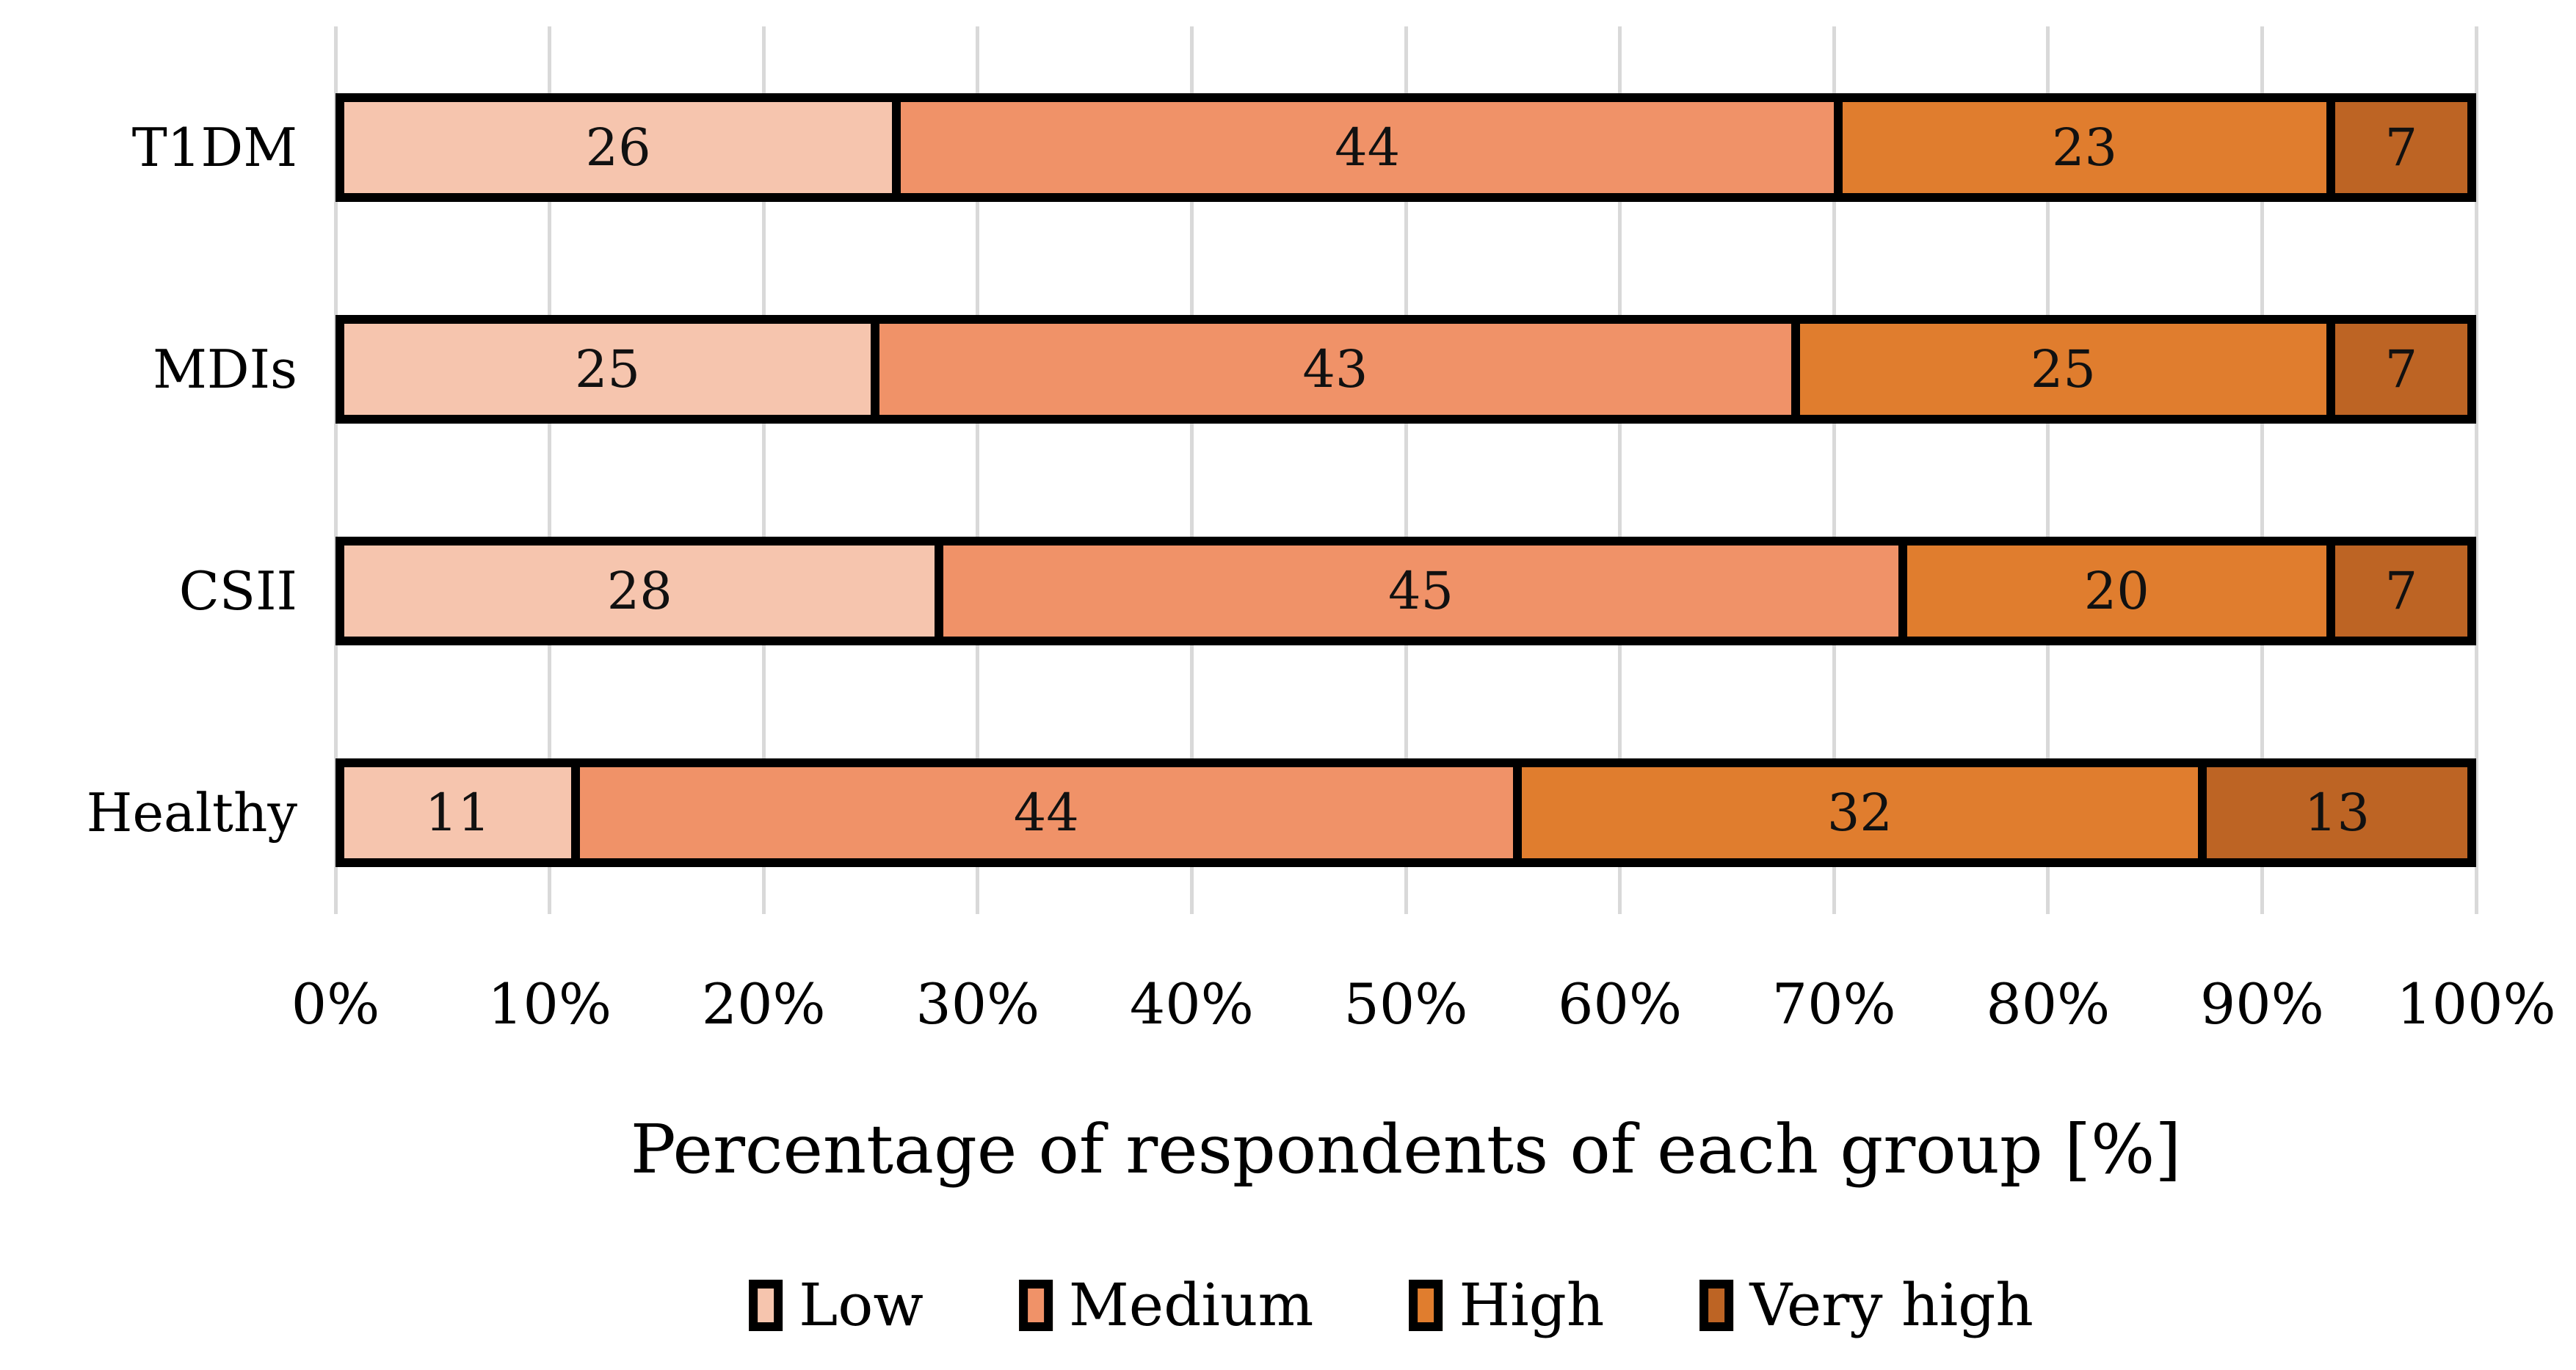 Image resolution: width=2576 pixels, height=1370 pixels. I want to click on bar-segment-low: 28, so click(635, 591).